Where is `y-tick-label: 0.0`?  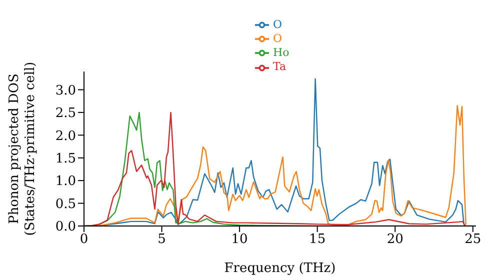
y-tick-label: 0.0 is located at coordinates (65, 227).